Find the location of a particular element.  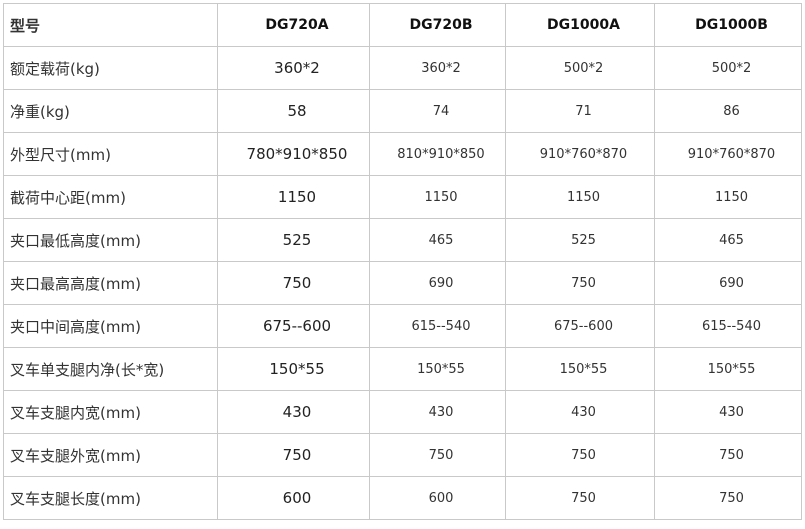

table-row: 净重(kg) 58 74 71 86 is located at coordinates (402, 111).